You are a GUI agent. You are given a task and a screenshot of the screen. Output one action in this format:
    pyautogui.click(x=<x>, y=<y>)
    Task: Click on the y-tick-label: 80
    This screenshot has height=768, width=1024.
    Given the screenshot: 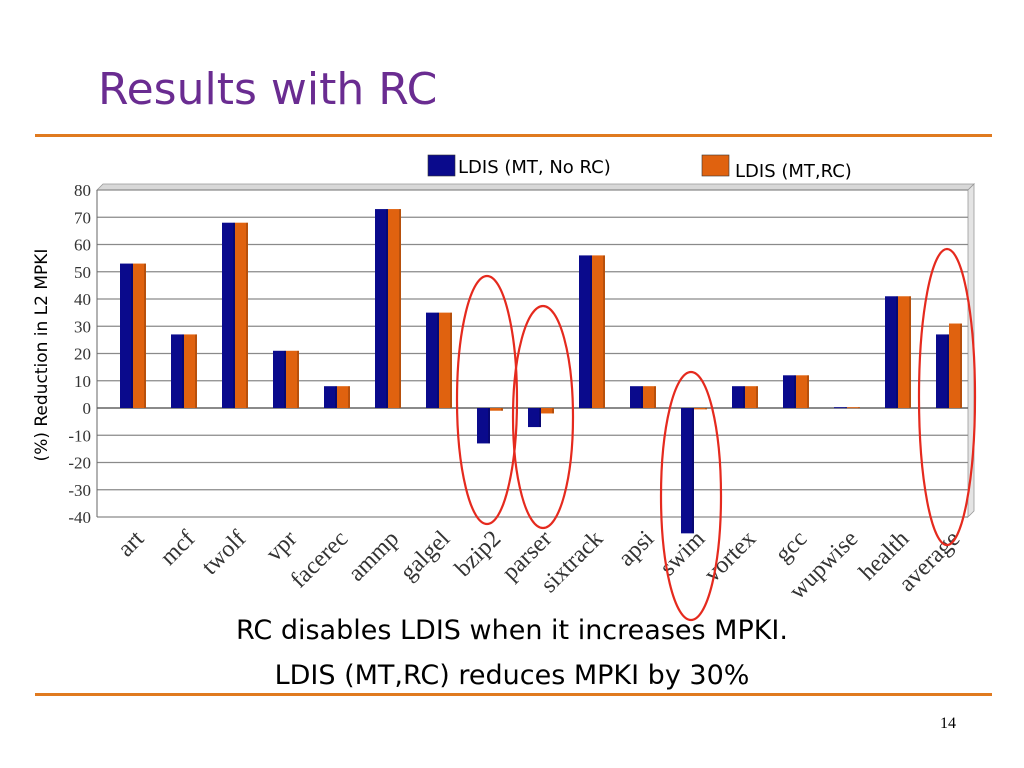 What is the action you would take?
    pyautogui.click(x=82, y=190)
    